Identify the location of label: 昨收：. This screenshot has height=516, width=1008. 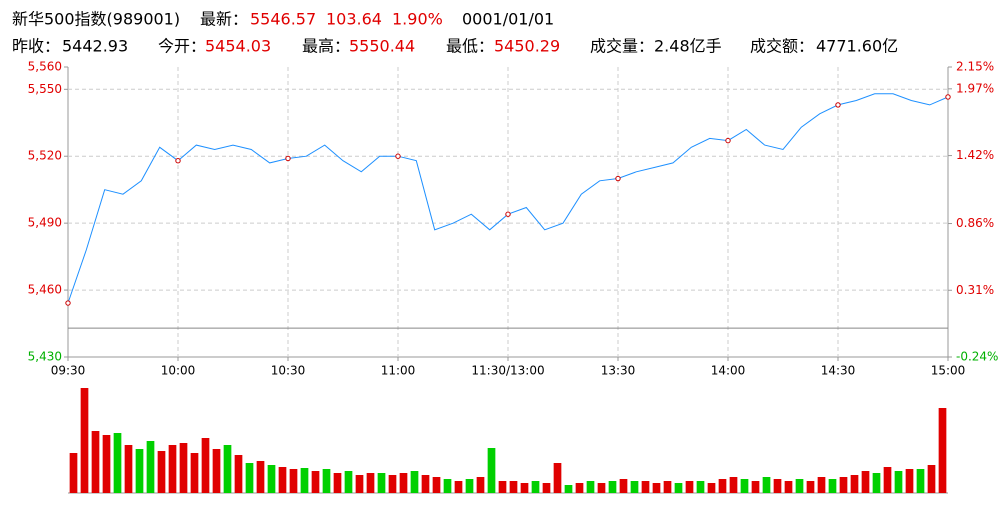
(36, 46).